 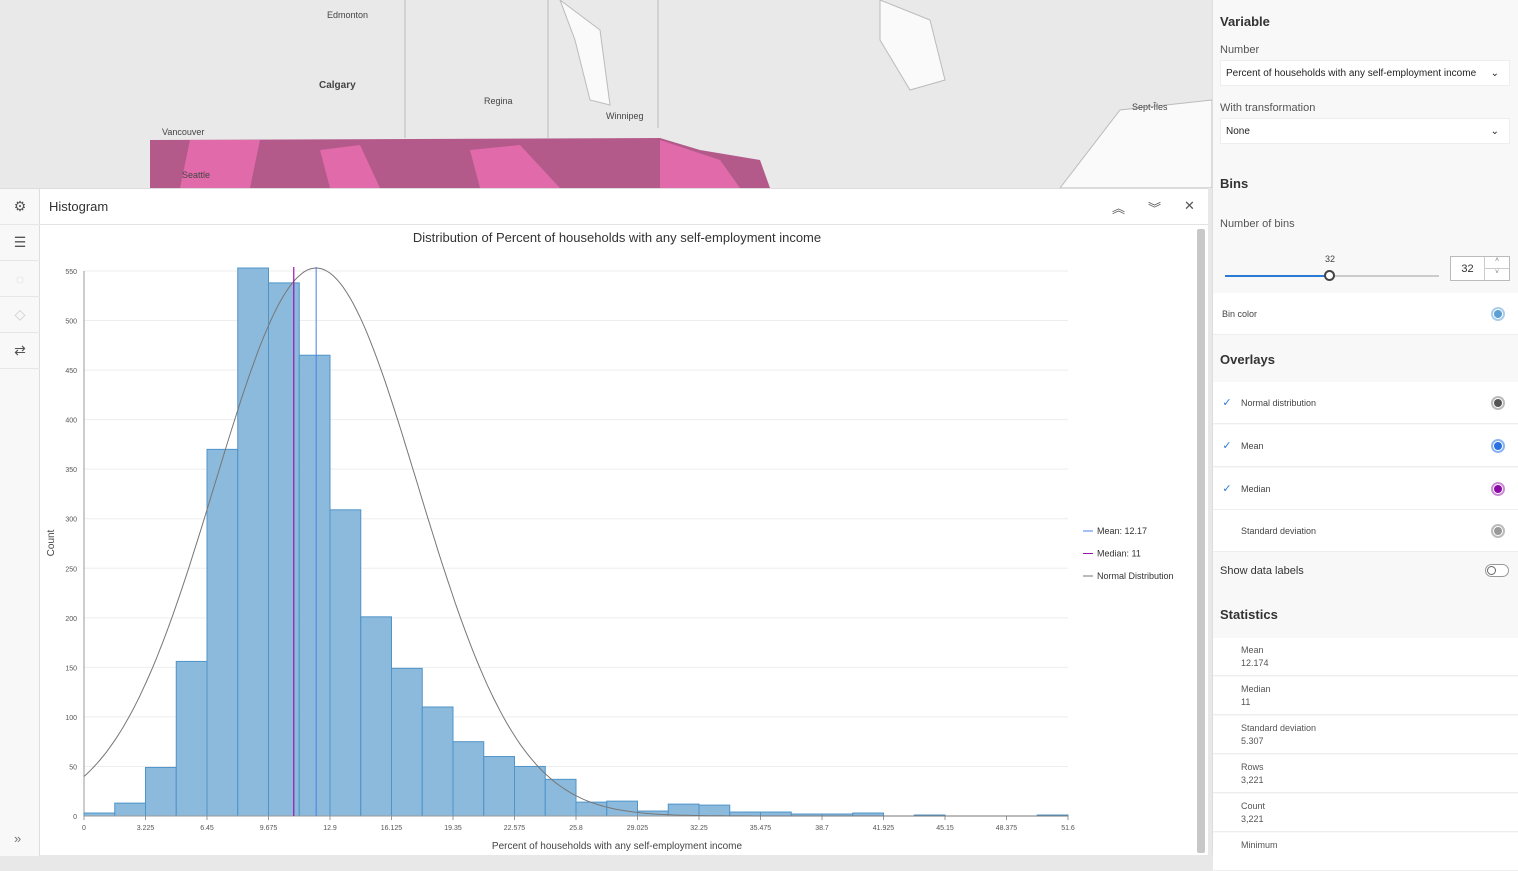 I want to click on slider-thumb, so click(x=1329, y=275).